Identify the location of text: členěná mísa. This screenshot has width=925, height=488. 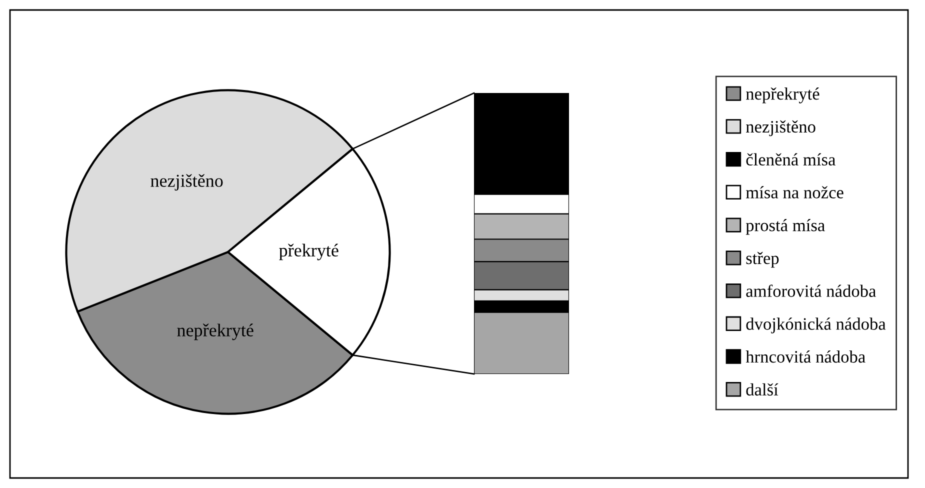
(791, 159).